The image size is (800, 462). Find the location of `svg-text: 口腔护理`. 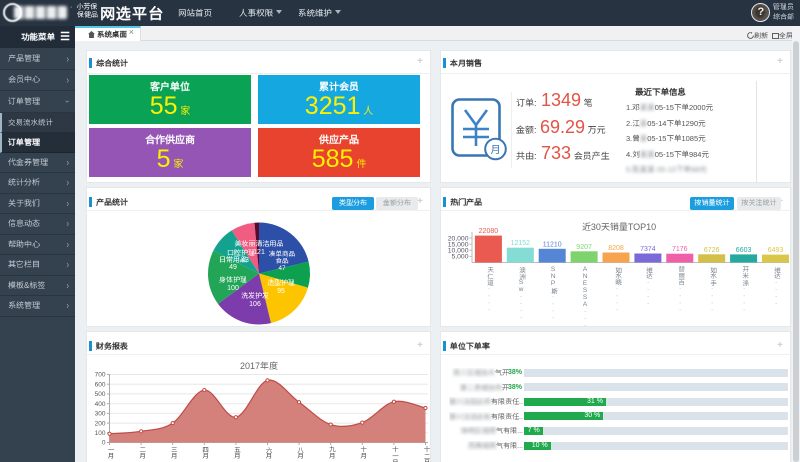

svg-text: 口腔护理 is located at coordinates (241, 253).